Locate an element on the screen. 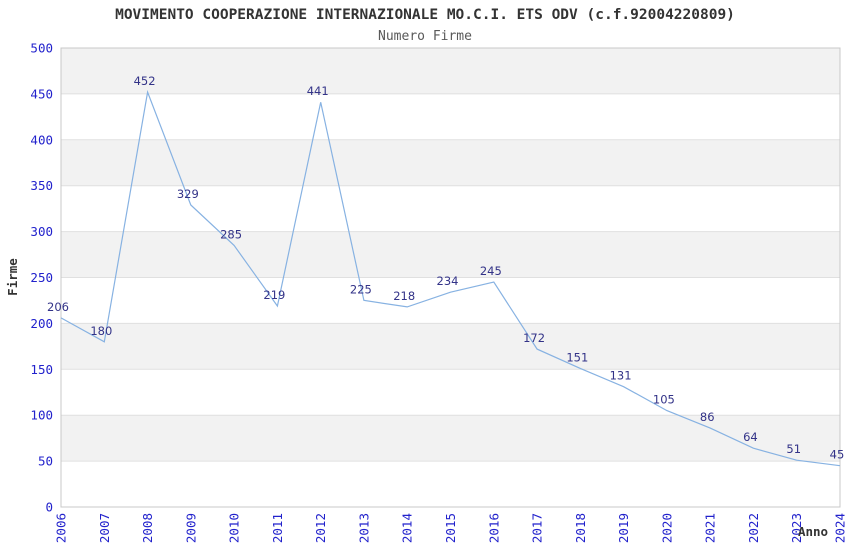 This screenshot has width=850, height=550. data-label: 245 is located at coordinates (491, 271).